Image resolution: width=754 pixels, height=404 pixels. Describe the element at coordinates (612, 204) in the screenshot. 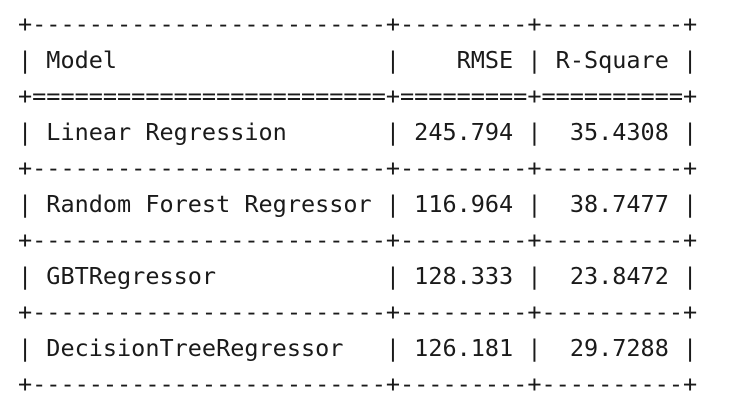

I see `table-cell: 38.7477` at that location.